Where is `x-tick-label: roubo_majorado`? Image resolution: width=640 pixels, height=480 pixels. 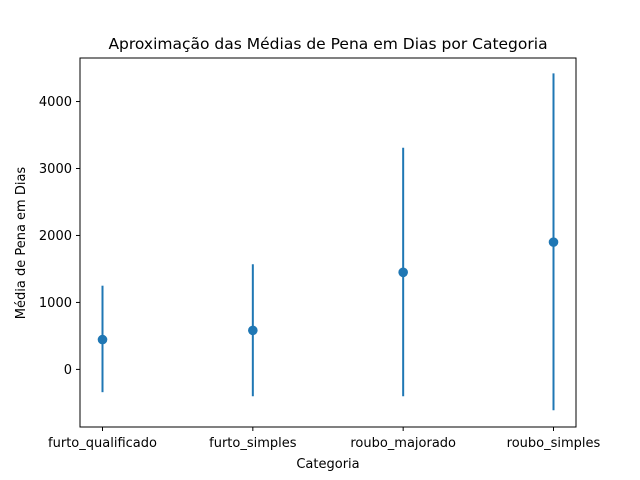
x-tick-label: roubo_majorado is located at coordinates (403, 443).